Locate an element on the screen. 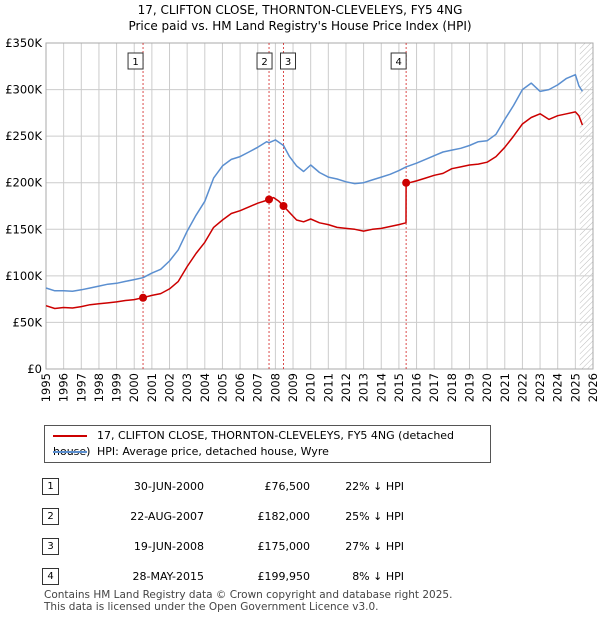  legend-swatch-hpi is located at coordinates (70, 452).